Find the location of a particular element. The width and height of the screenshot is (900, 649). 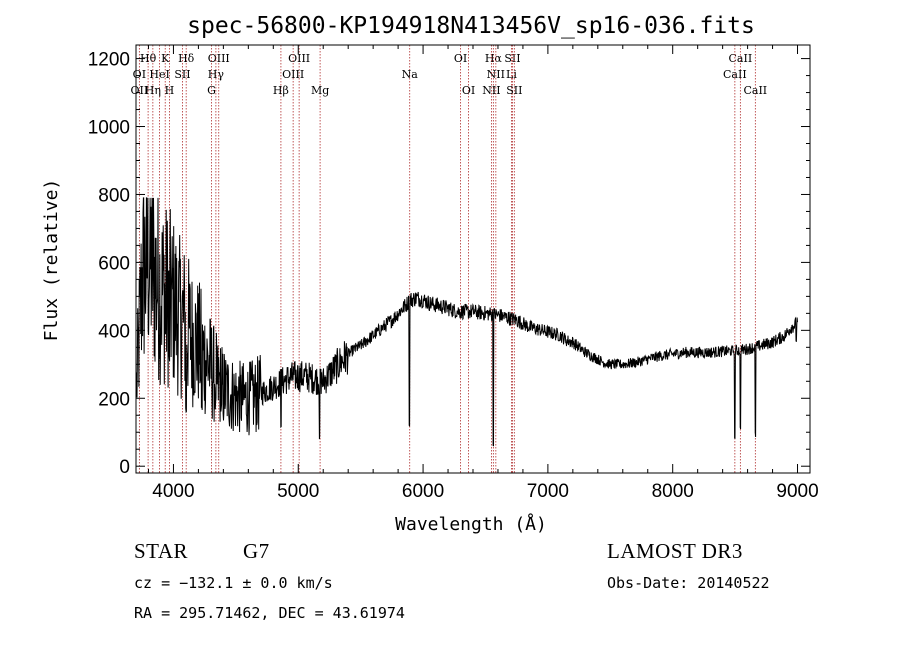

spectral-line-label: Hθ is located at coordinates (148, 58).